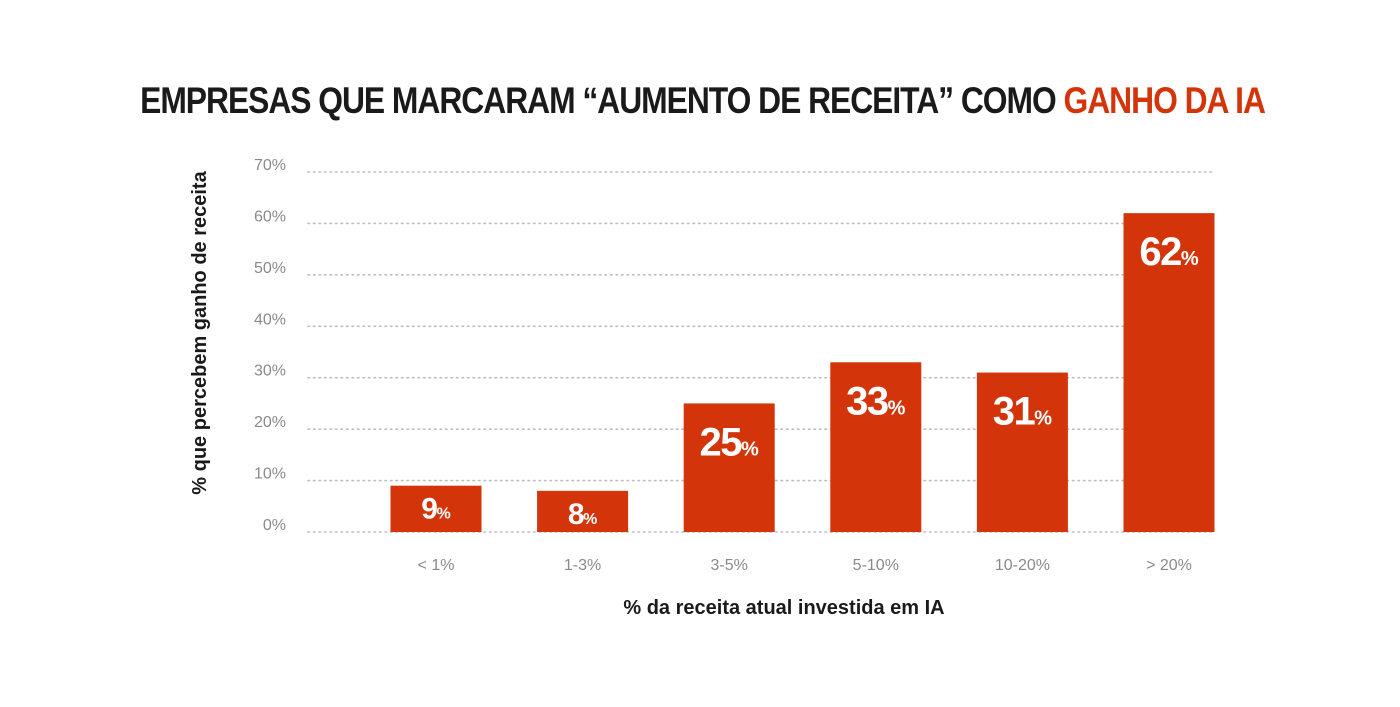  Describe the element at coordinates (274, 525) in the screenshot. I see `y-tick-label: 0%` at that location.